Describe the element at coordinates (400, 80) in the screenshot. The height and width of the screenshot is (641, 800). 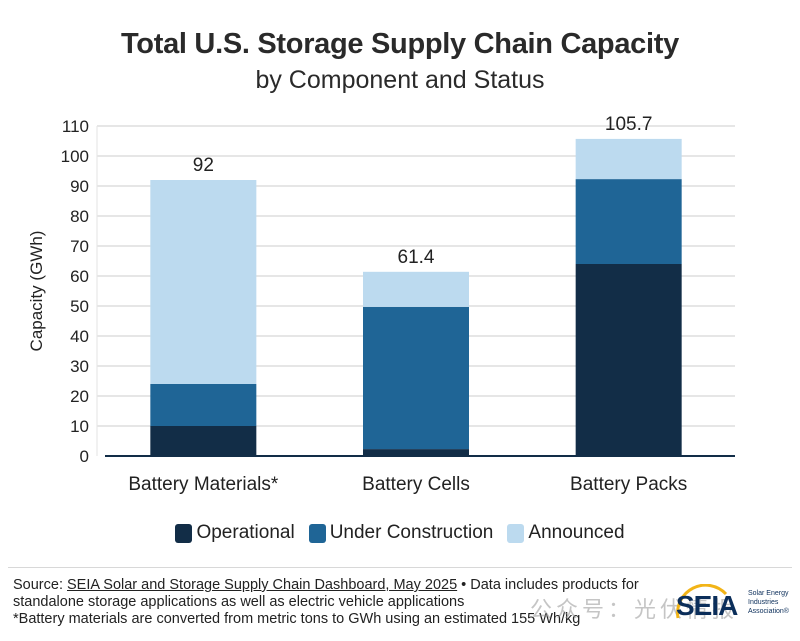
I see `chart-subtitle: by Component and Status` at that location.